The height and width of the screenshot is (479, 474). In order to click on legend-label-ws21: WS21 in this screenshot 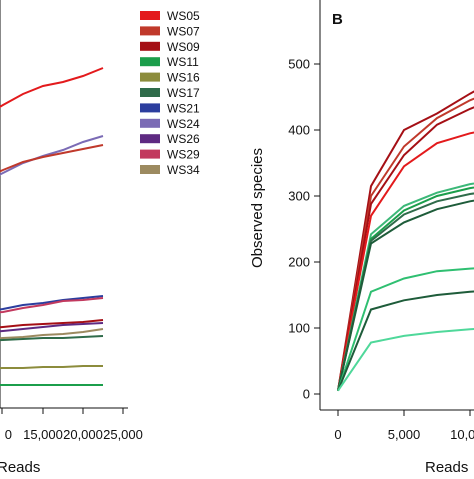, I will do `click(183, 108)`.